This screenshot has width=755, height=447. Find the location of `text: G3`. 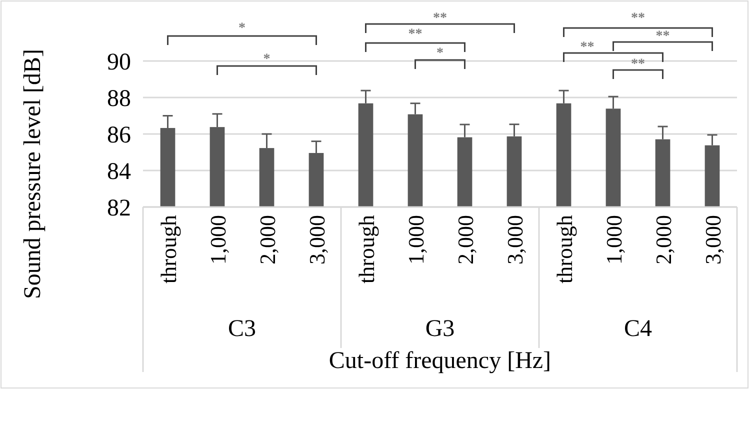

text: G3 is located at coordinates (440, 329).